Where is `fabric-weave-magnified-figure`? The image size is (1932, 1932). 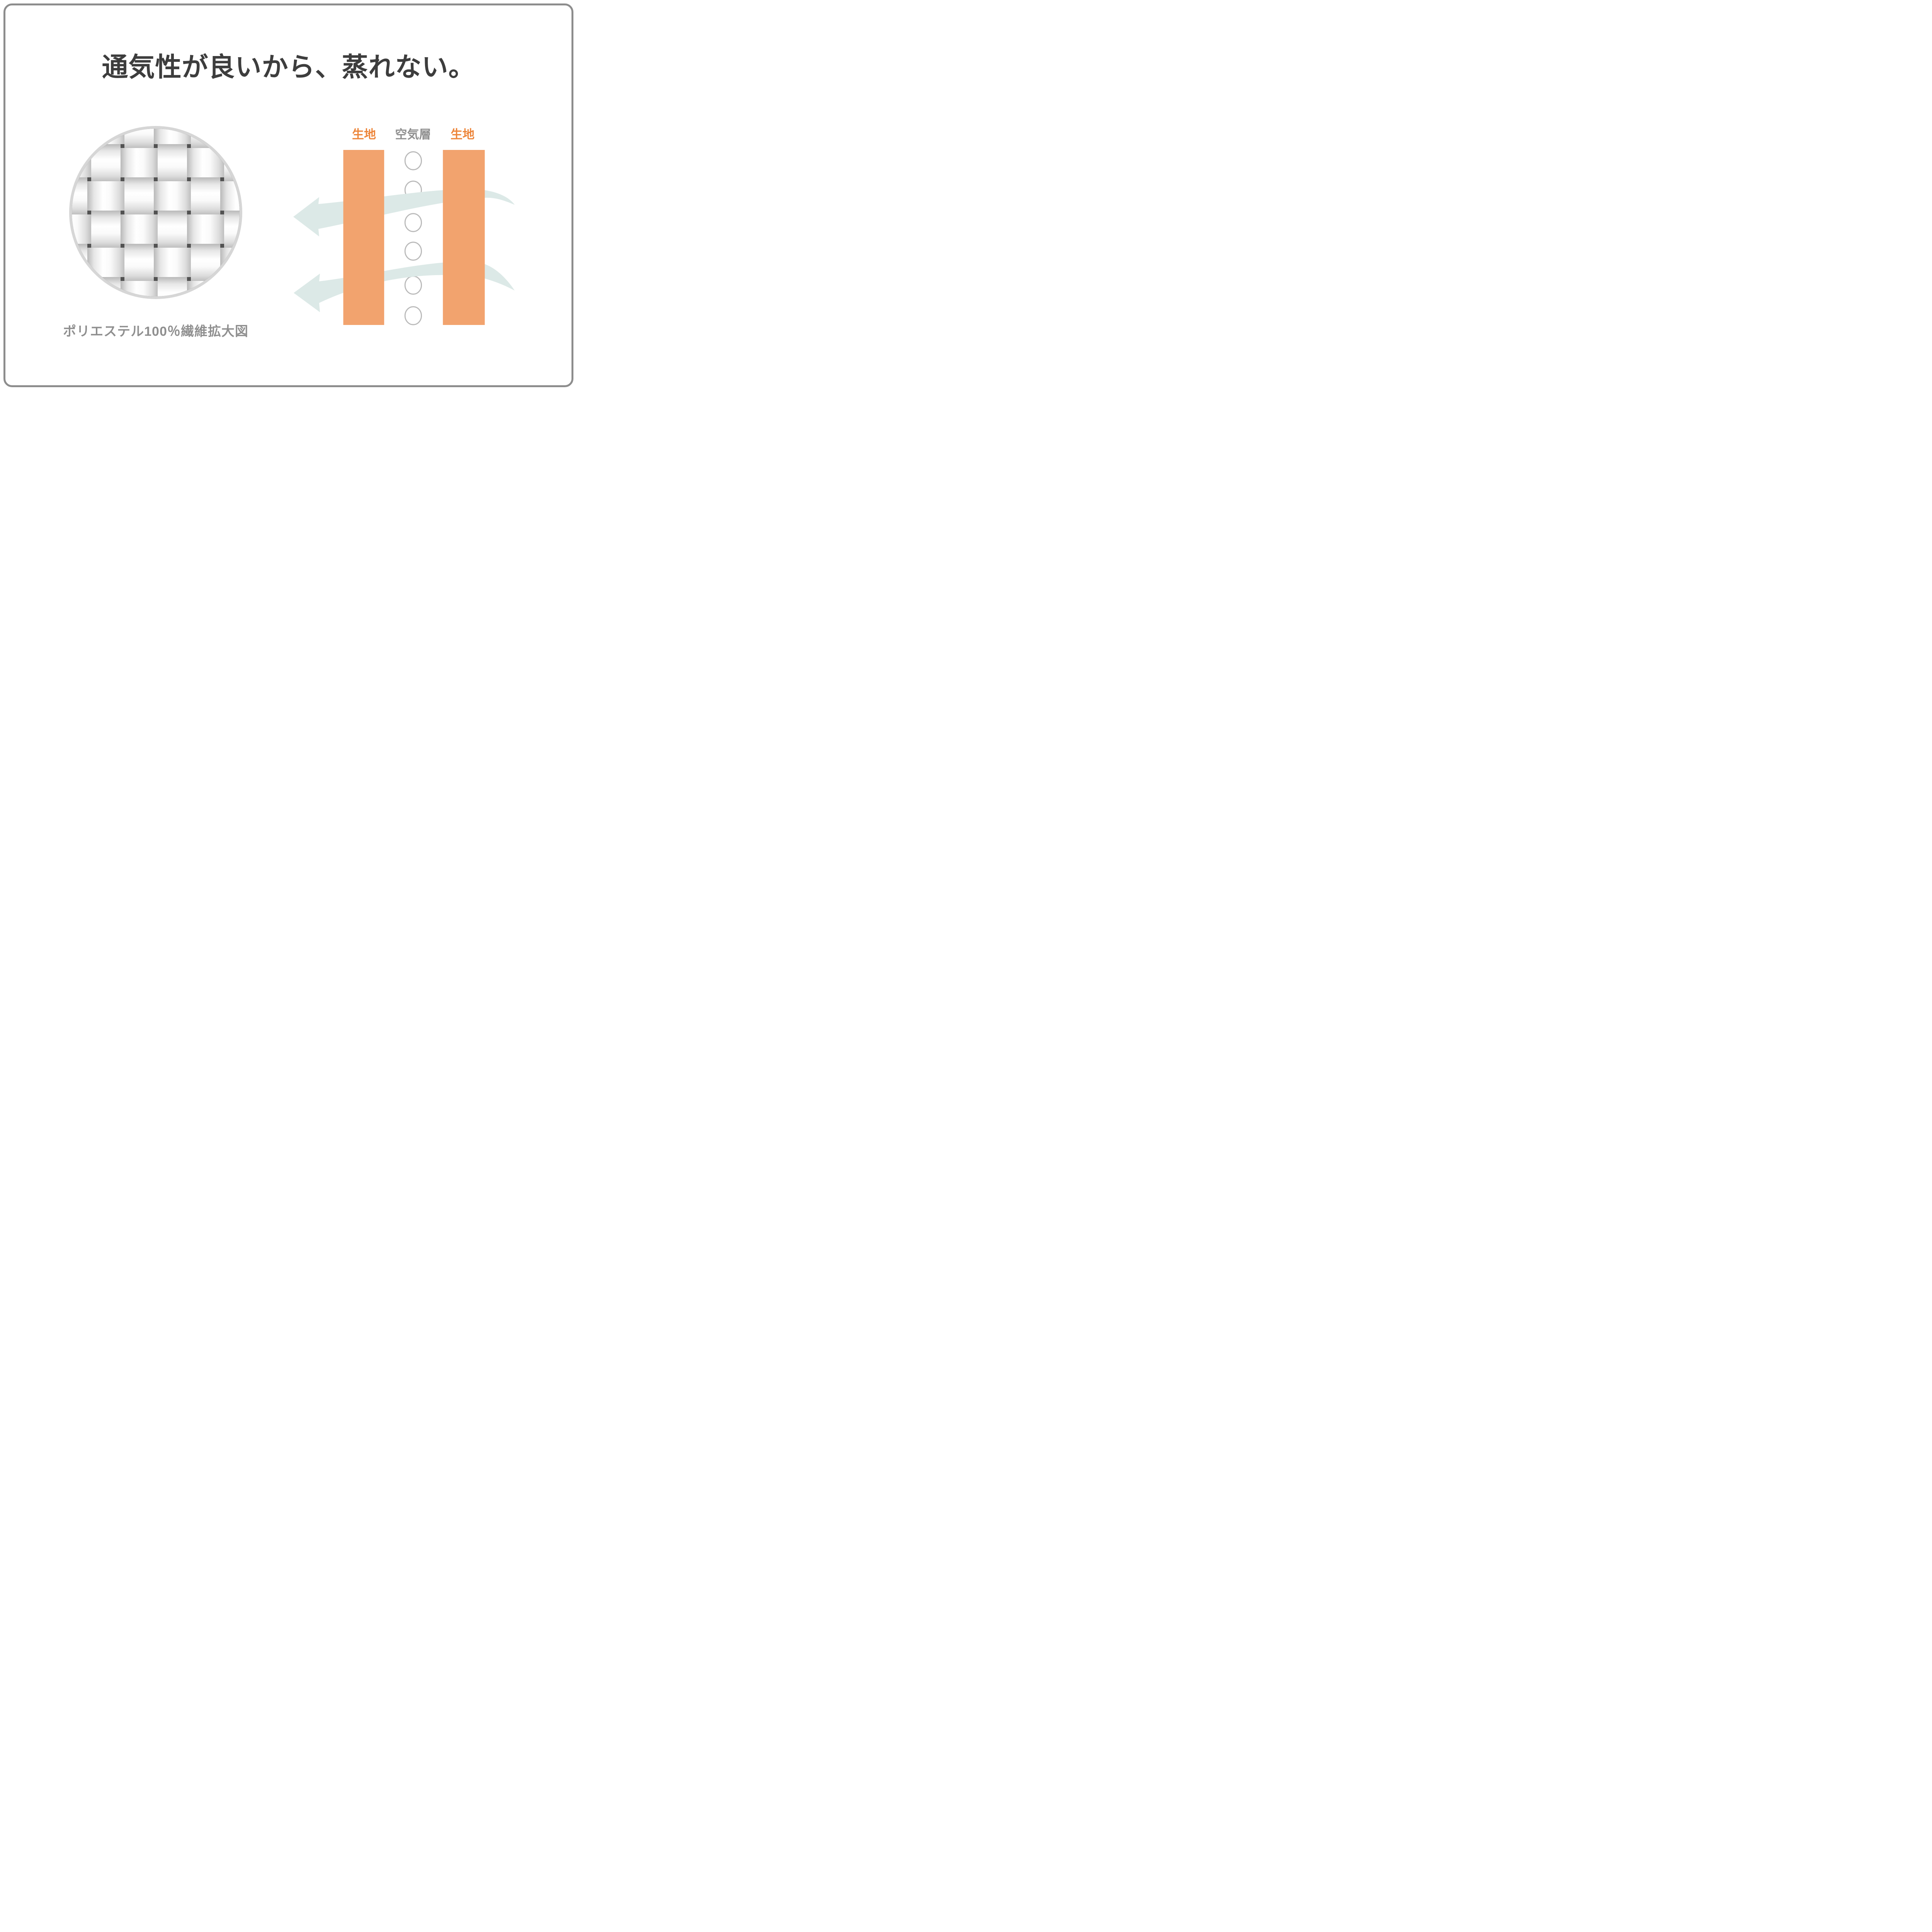 fabric-weave-magnified-figure is located at coordinates (155, 212).